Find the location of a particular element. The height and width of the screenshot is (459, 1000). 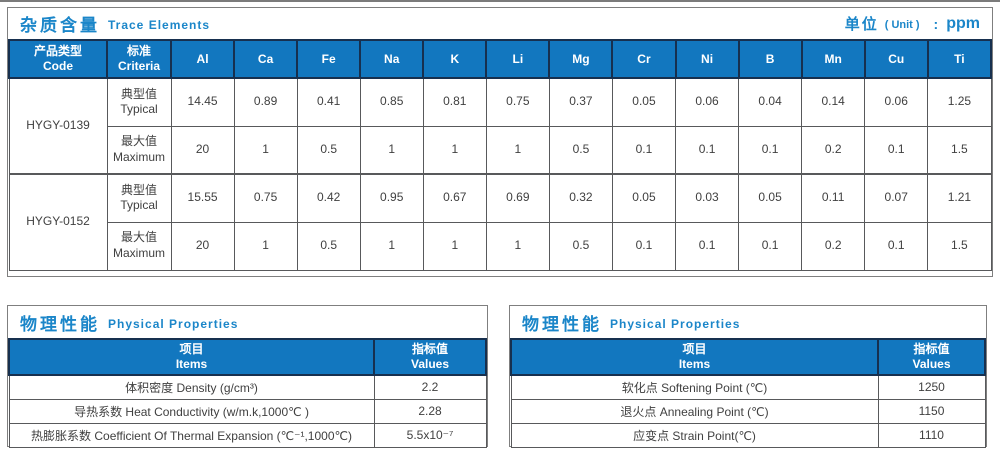

trace-value-cell: 1.25 is located at coordinates (959, 102).